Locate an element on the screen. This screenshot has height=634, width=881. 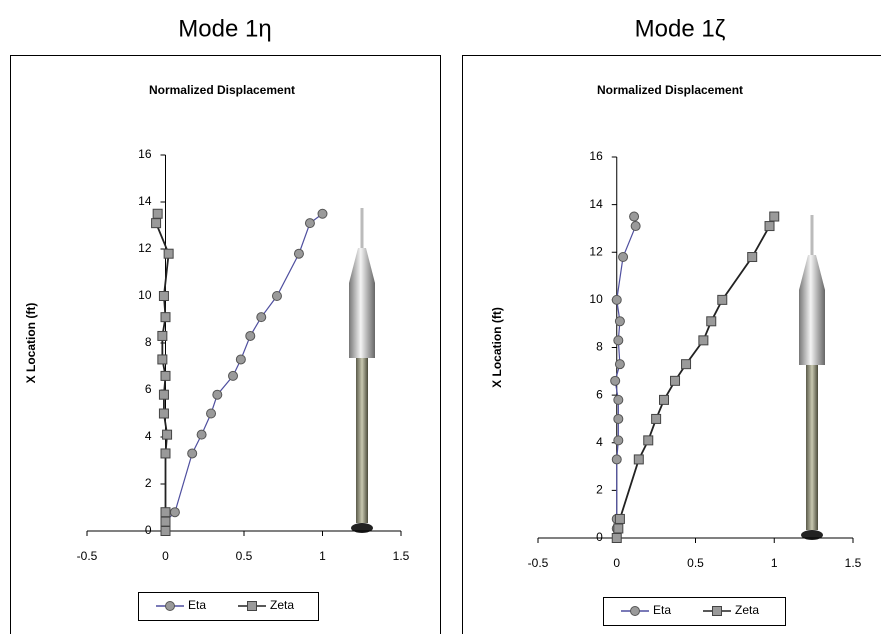
rocket-image is located at coordinates (812, 377).